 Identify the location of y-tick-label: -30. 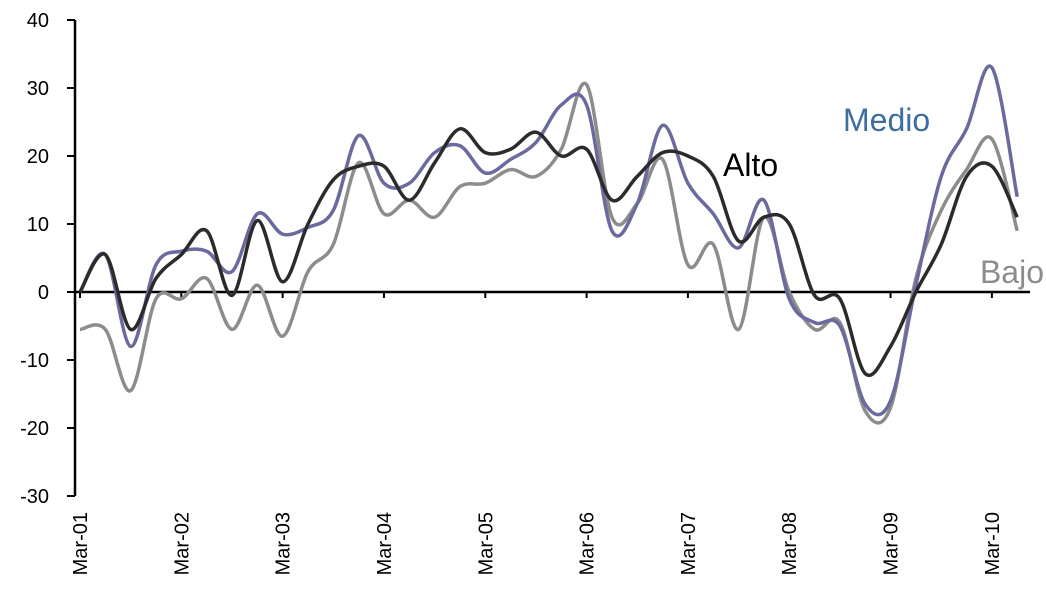
(34, 497).